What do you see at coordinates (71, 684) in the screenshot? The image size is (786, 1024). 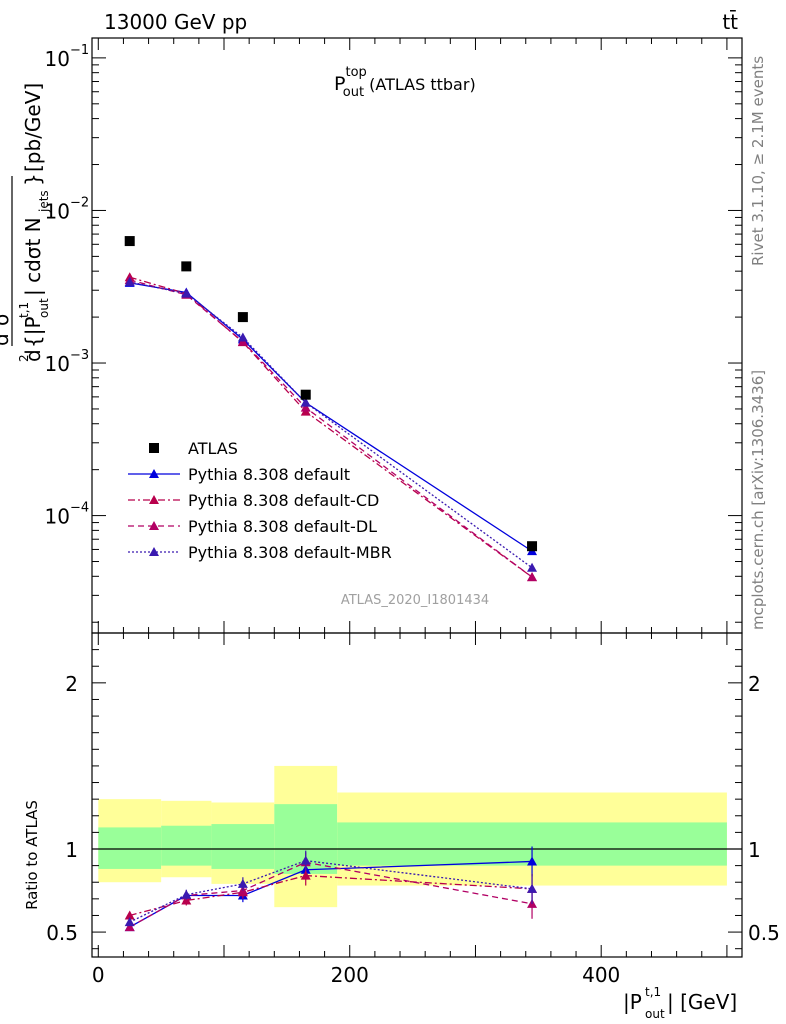 I see `ratio-ytick-label-left: 2` at bounding box center [71, 684].